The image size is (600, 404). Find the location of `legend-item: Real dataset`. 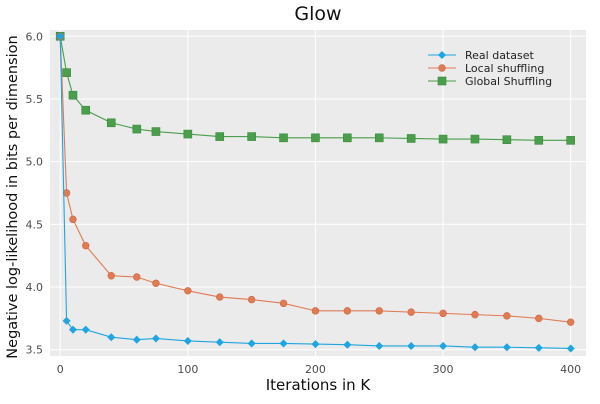

legend-item: Real dataset is located at coordinates (481, 55).